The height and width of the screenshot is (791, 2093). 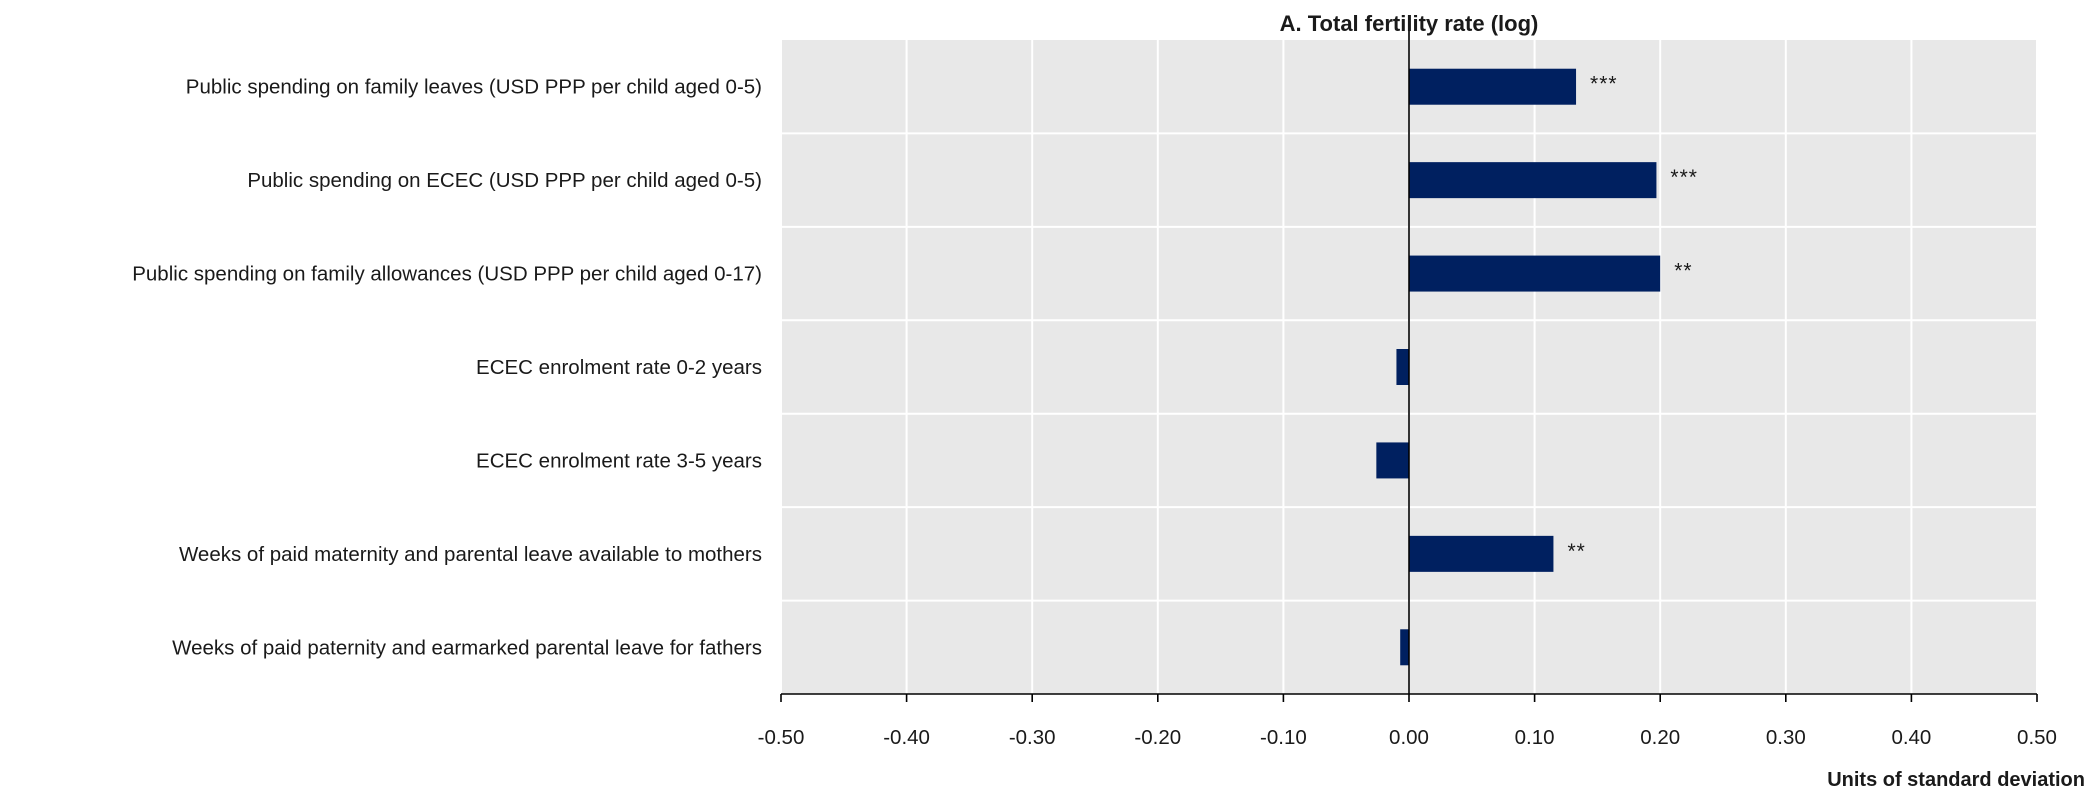 I want to click on category-label: ECEC enrolment rate 0-2 years, so click(x=619, y=367).